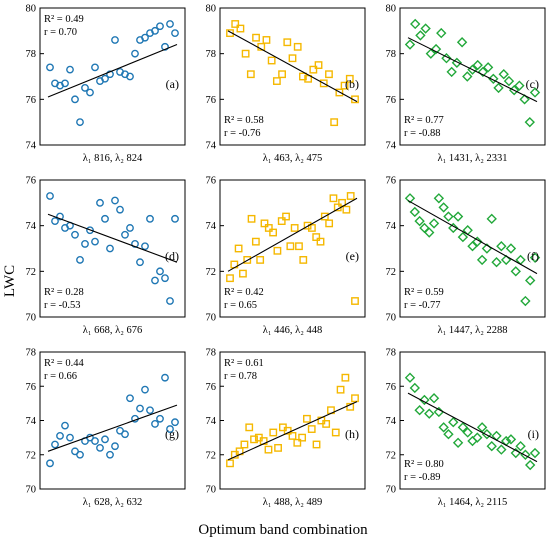  Describe the element at coordinates (352, 434) in the screenshot. I see `panel-label: (h)` at that location.